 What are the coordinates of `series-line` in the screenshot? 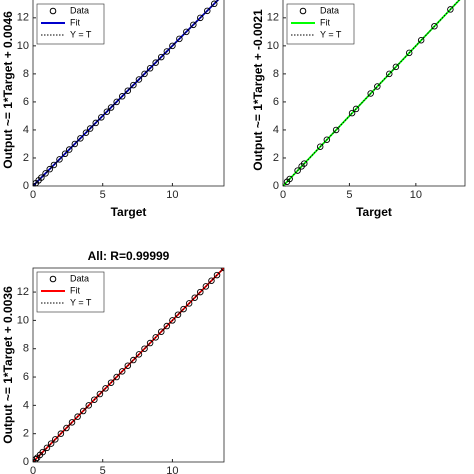 It's located at (371, 93).